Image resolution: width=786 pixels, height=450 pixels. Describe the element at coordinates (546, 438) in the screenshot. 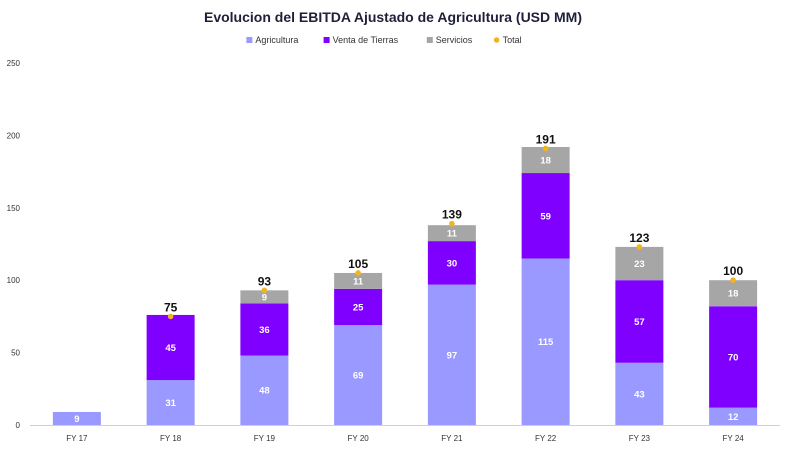

I see `x-tick-label: FY 22` at that location.